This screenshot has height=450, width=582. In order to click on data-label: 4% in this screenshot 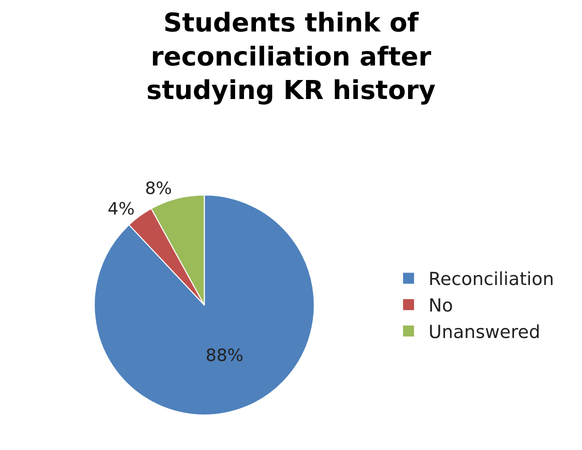, I will do `click(121, 209)`.